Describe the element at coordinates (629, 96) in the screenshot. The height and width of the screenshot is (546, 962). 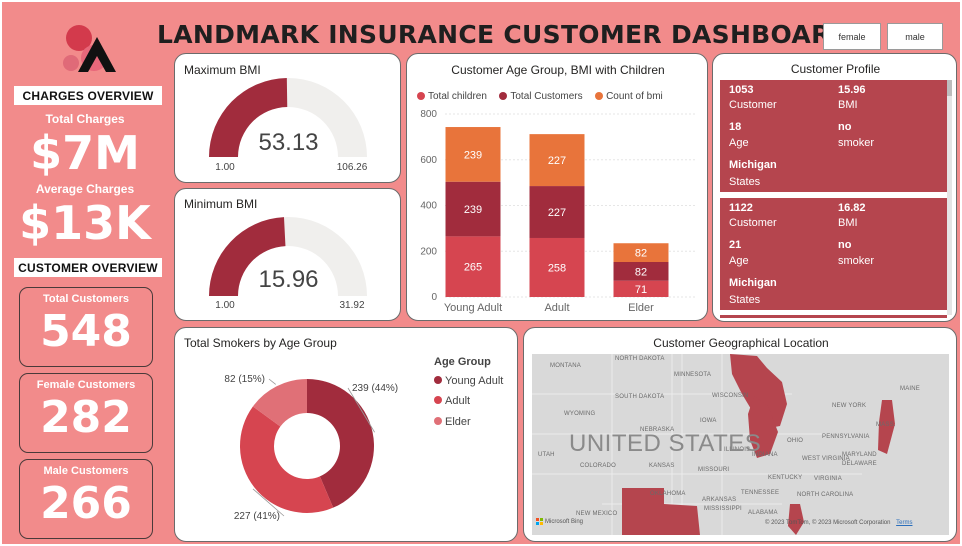
I see `legend-item: Count of bmi` at that location.